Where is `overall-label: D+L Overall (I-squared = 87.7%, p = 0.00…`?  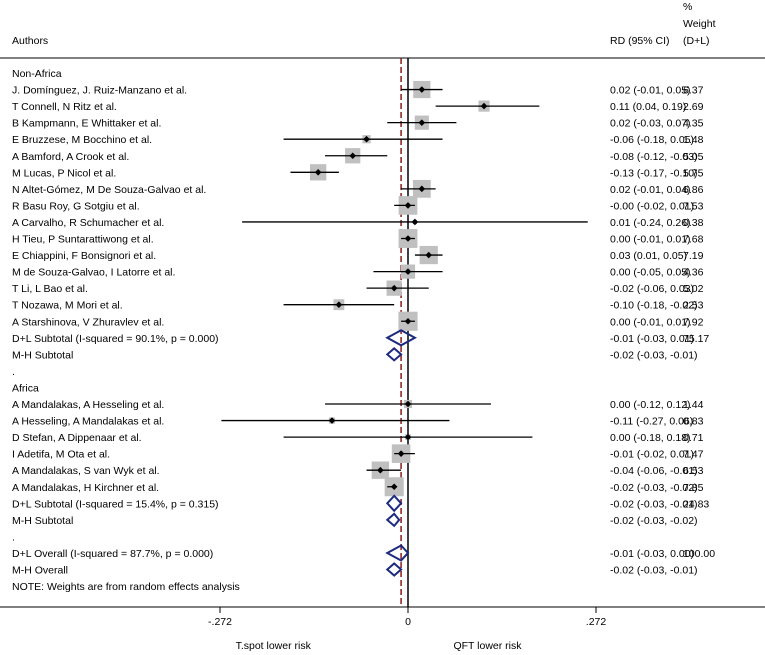
overall-label: D+L Overall (I-squared = 87.7%, p = 0.00… is located at coordinates (112, 554).